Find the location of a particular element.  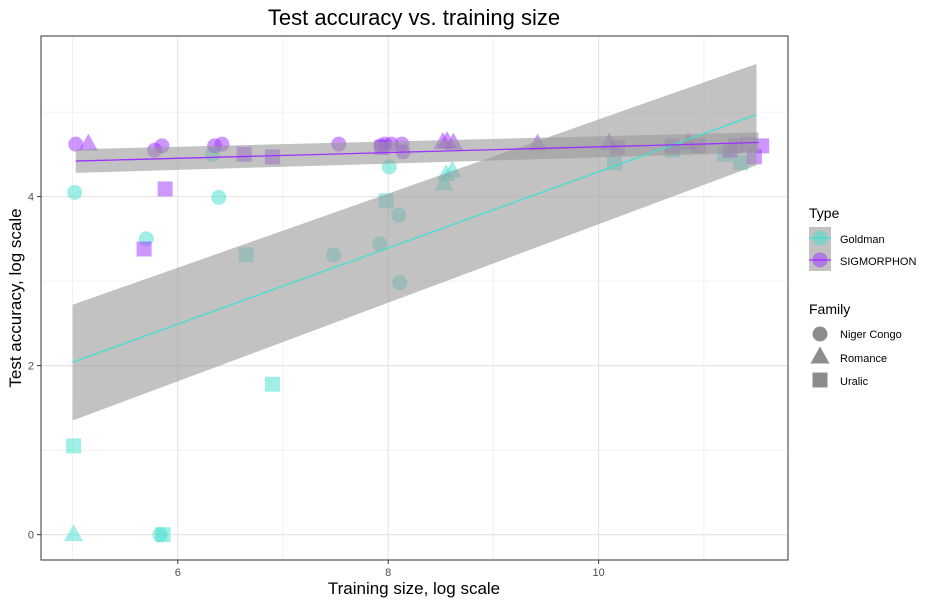

legend-key-circle is located at coordinates (820, 334).